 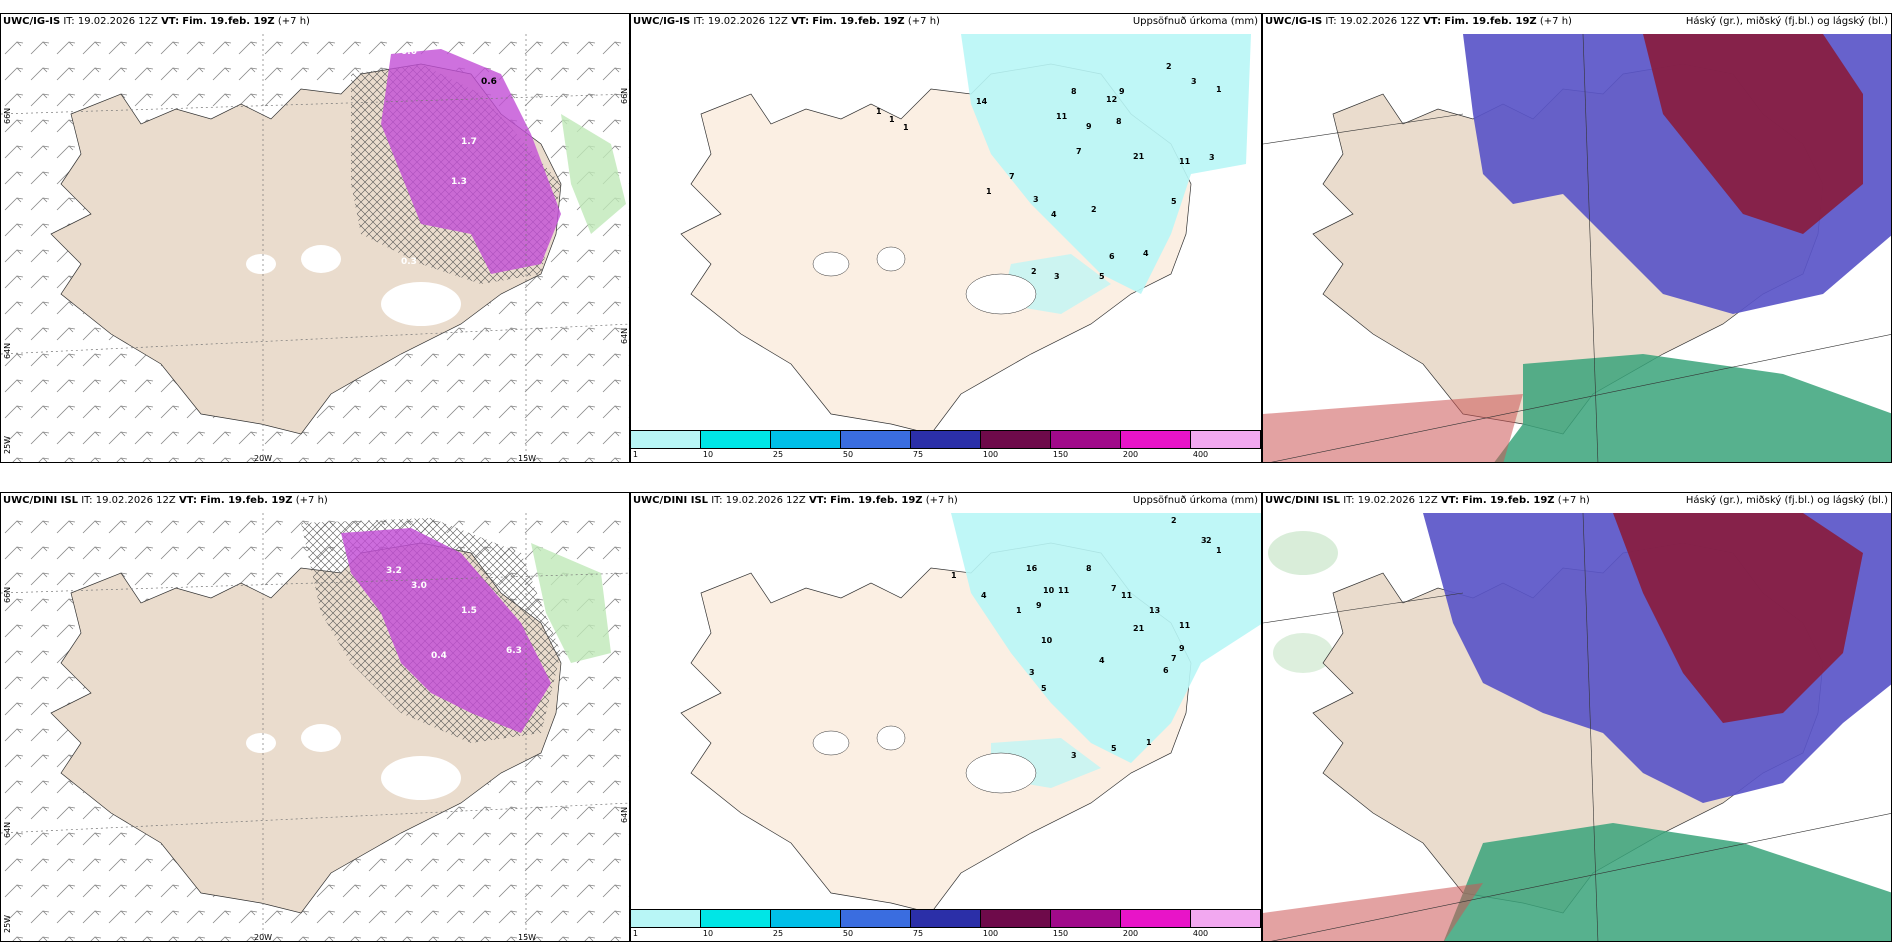 What do you see at coordinates (990, 454) in the screenshot?
I see `colorbar-label: 100` at bounding box center [990, 454].